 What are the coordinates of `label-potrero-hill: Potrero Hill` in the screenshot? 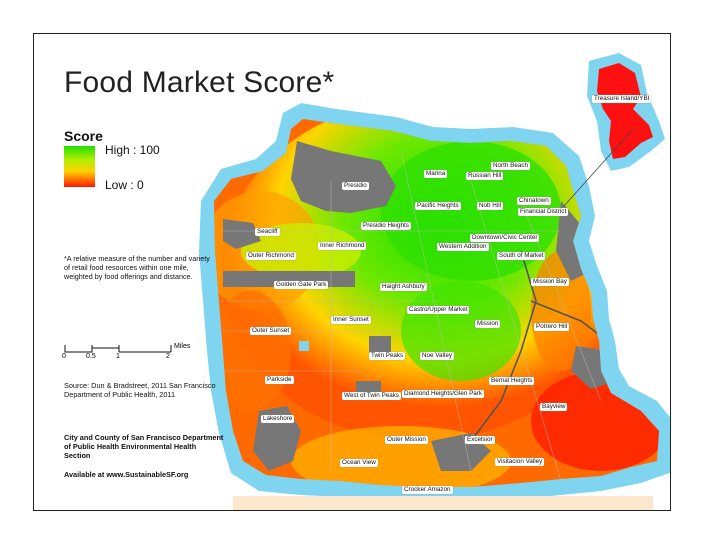 It's located at (552, 327).